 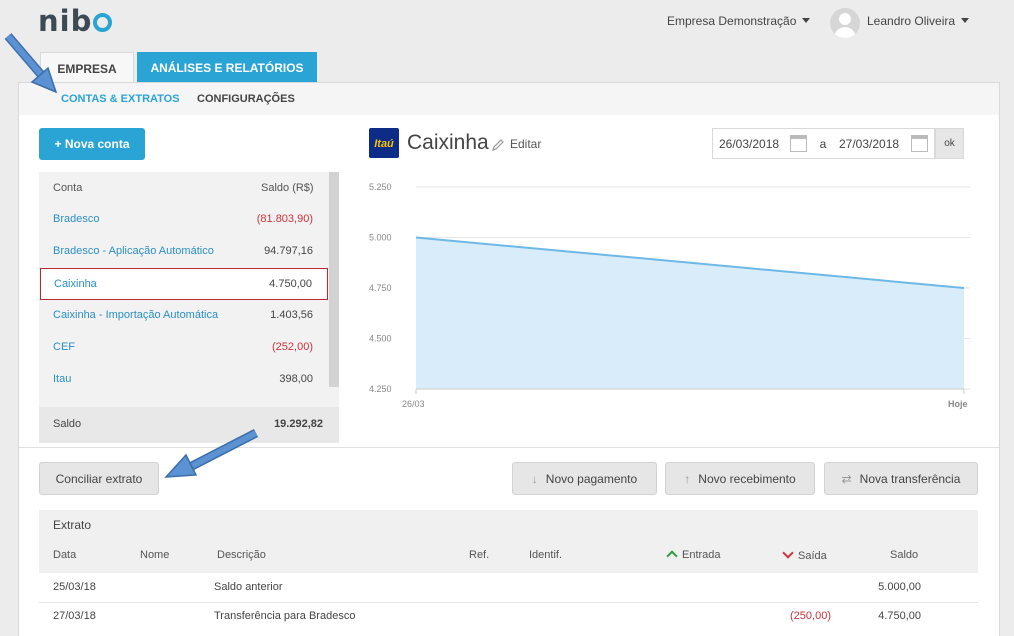 What do you see at coordinates (133, 251) in the screenshot?
I see `account-name: Bradesco - Aplicação Automático` at bounding box center [133, 251].